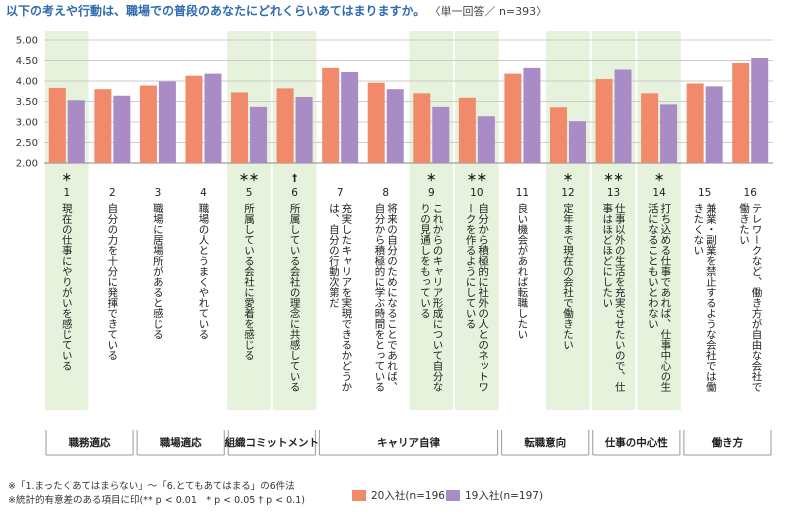  Describe the element at coordinates (698, 229) in the screenshot. I see `category-label: きたくない` at that location.